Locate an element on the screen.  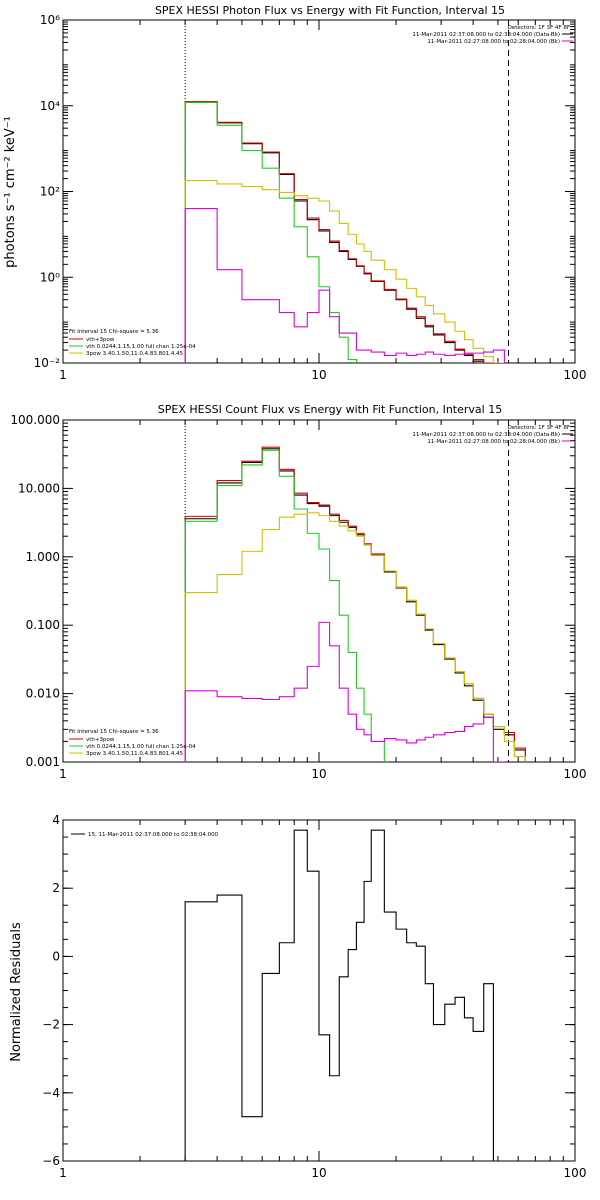
y-tick-label: 2 is located at coordinates (56, 888).